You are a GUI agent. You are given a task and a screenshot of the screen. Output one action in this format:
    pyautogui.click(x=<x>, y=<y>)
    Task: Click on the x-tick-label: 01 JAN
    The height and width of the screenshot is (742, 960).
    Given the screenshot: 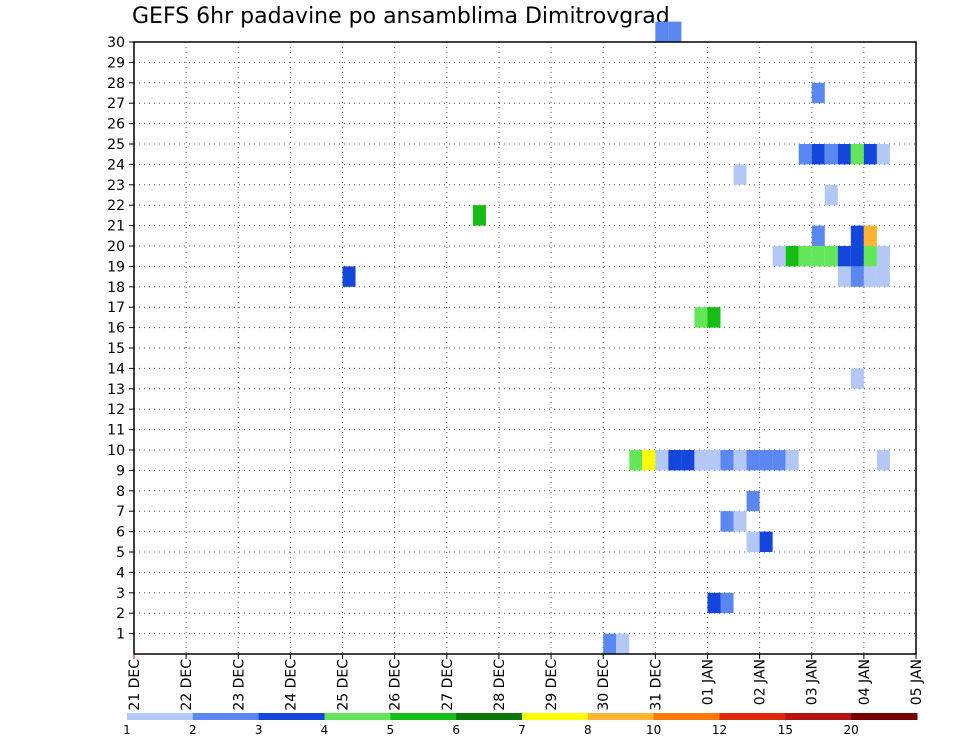 What is the action you would take?
    pyautogui.click(x=708, y=682)
    